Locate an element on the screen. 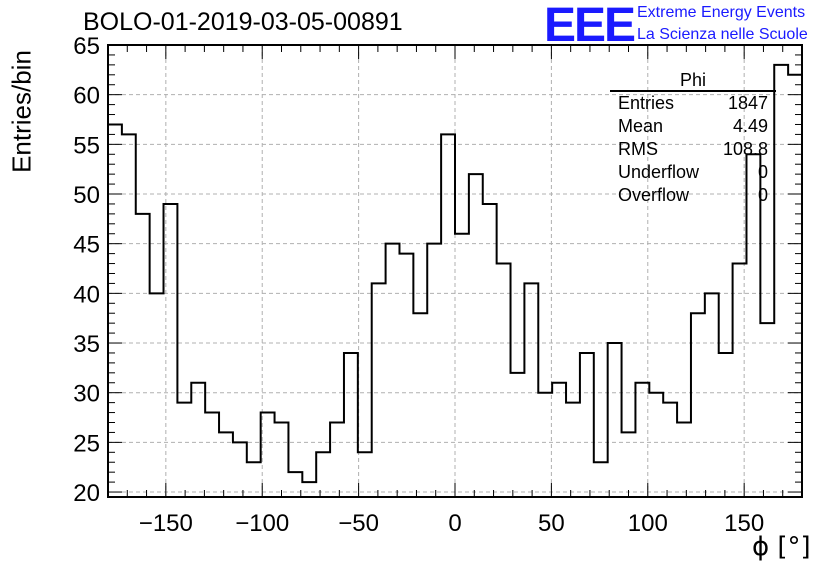 Image resolution: width=836 pixels, height=572 pixels. y-tick-label: 45 is located at coordinates (86, 245).